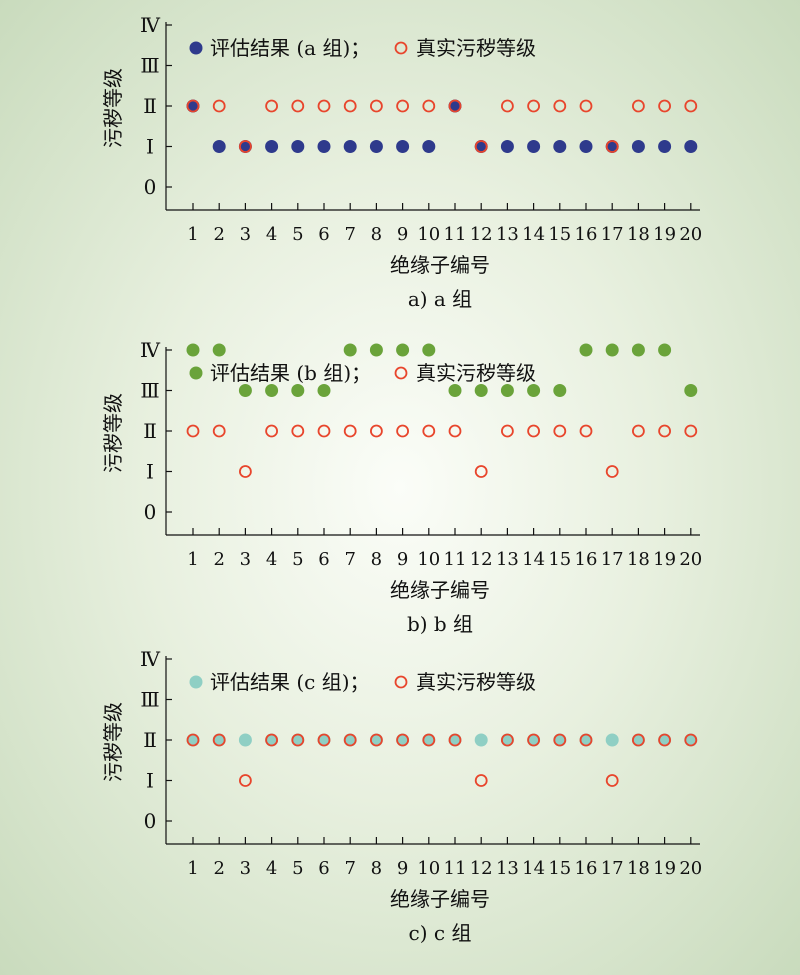  I want to click on x-tick-label: 19, so click(664, 234).